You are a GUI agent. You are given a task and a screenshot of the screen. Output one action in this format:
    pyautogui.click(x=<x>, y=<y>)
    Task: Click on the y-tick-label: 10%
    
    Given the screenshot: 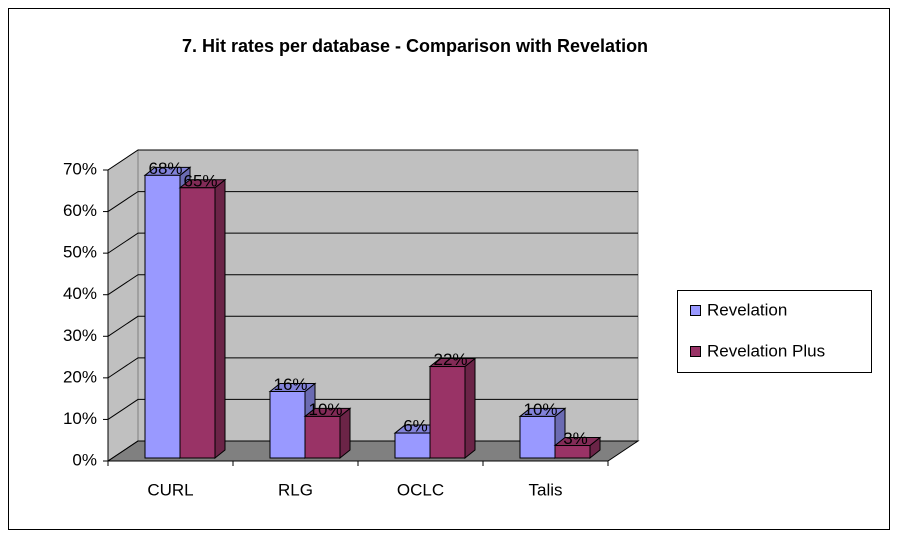 What is the action you would take?
    pyautogui.click(x=80, y=418)
    